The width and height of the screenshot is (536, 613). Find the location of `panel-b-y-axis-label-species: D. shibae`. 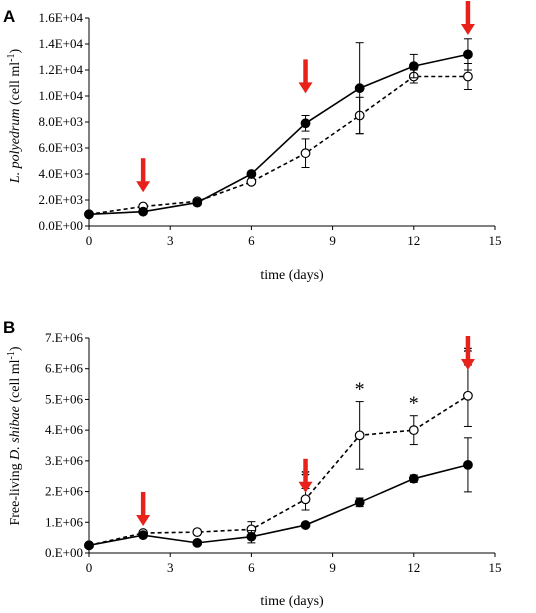

panel-b-y-axis-label-species: D. shibae is located at coordinates (15, 433).